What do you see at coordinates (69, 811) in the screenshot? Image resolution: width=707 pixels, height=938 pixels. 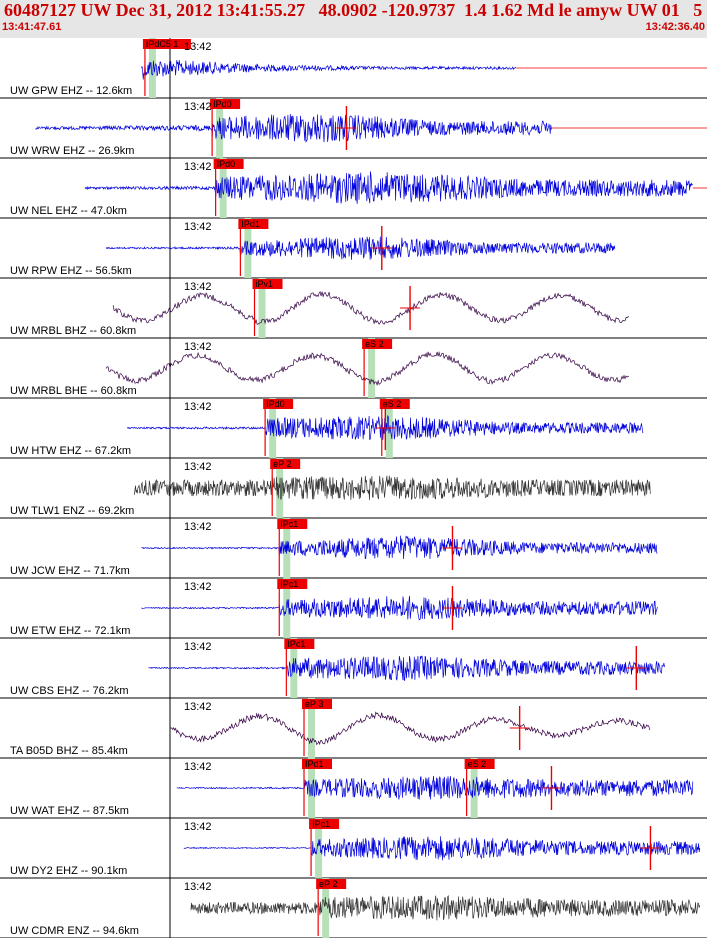 I see `station-label: UW WAT EHZ -- 87.5km` at bounding box center [69, 811].